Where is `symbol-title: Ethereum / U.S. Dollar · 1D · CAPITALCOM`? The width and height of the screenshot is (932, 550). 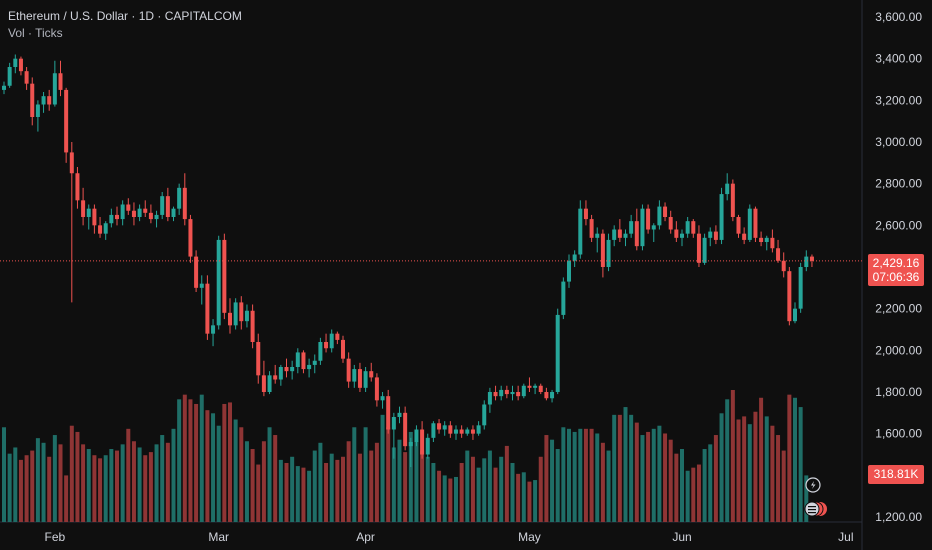
symbol-title: Ethereum / U.S. Dollar · 1D · CAPITALCOM is located at coordinates (125, 16).